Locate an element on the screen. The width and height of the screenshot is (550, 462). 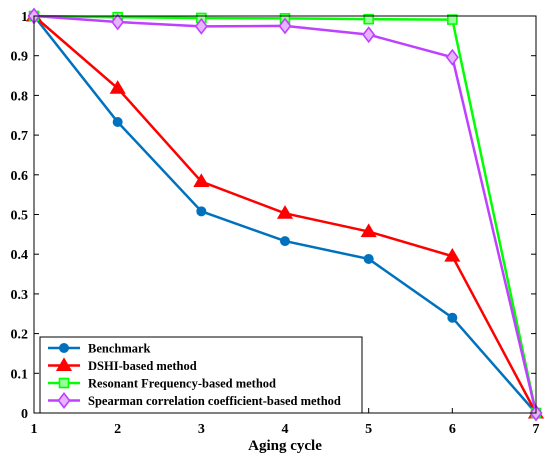
legend-entry: Resonant Frequency-based method is located at coordinates (162, 384).